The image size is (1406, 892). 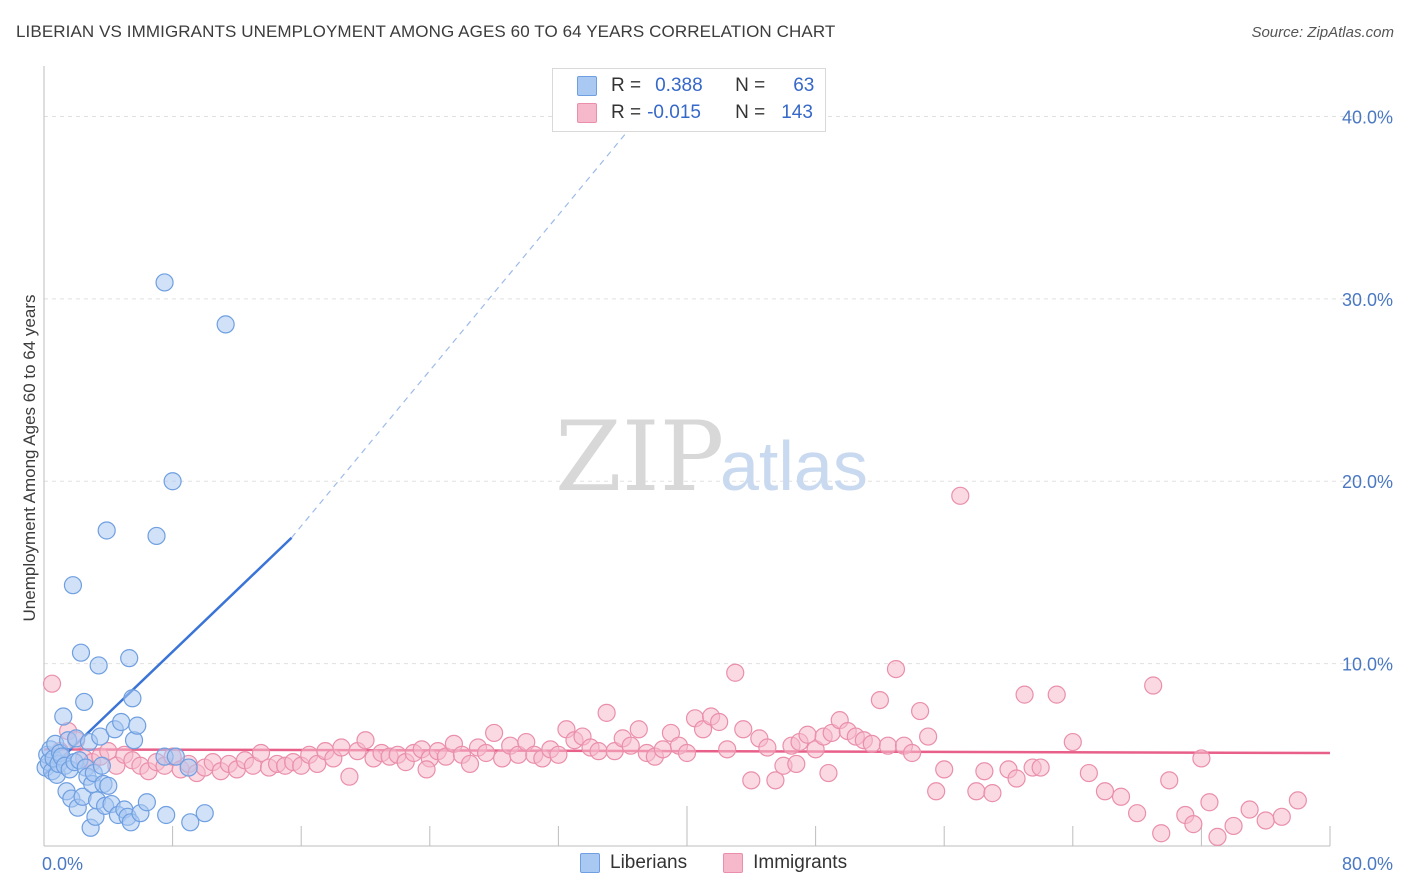 I want to click on liberians-legend-label: Liberians, so click(x=649, y=862).